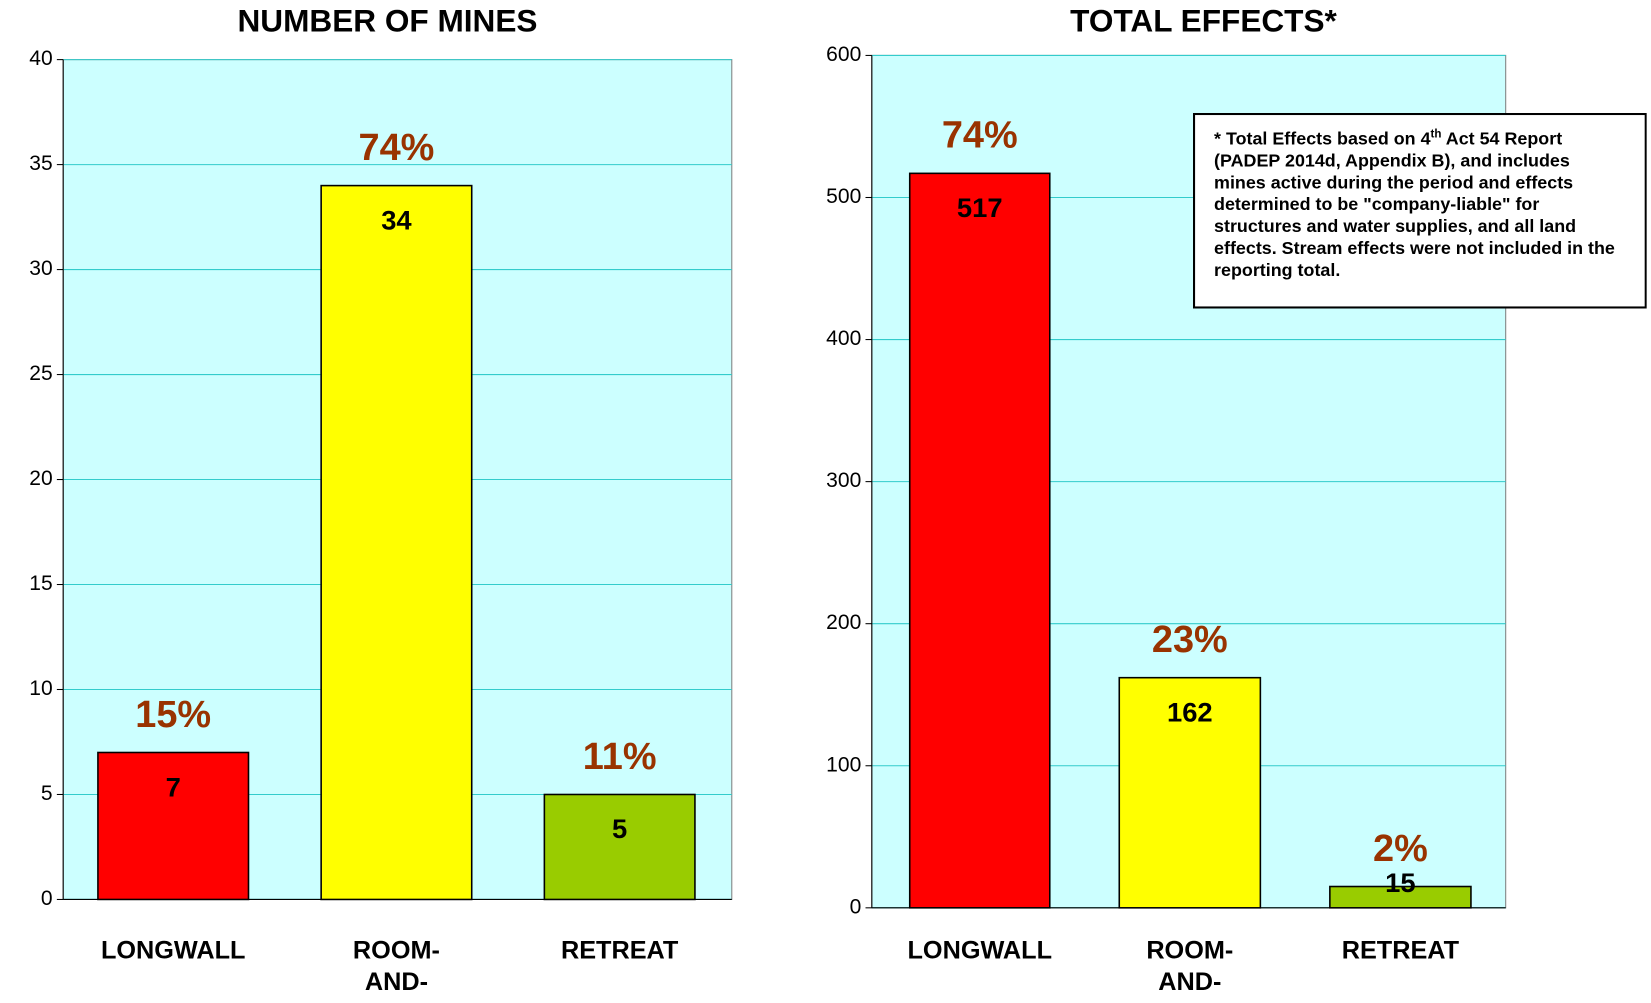 Image resolution: width=1651 pixels, height=1003 pixels. What do you see at coordinates (843, 480) in the screenshot?
I see `y-tick-label: 300` at bounding box center [843, 480].